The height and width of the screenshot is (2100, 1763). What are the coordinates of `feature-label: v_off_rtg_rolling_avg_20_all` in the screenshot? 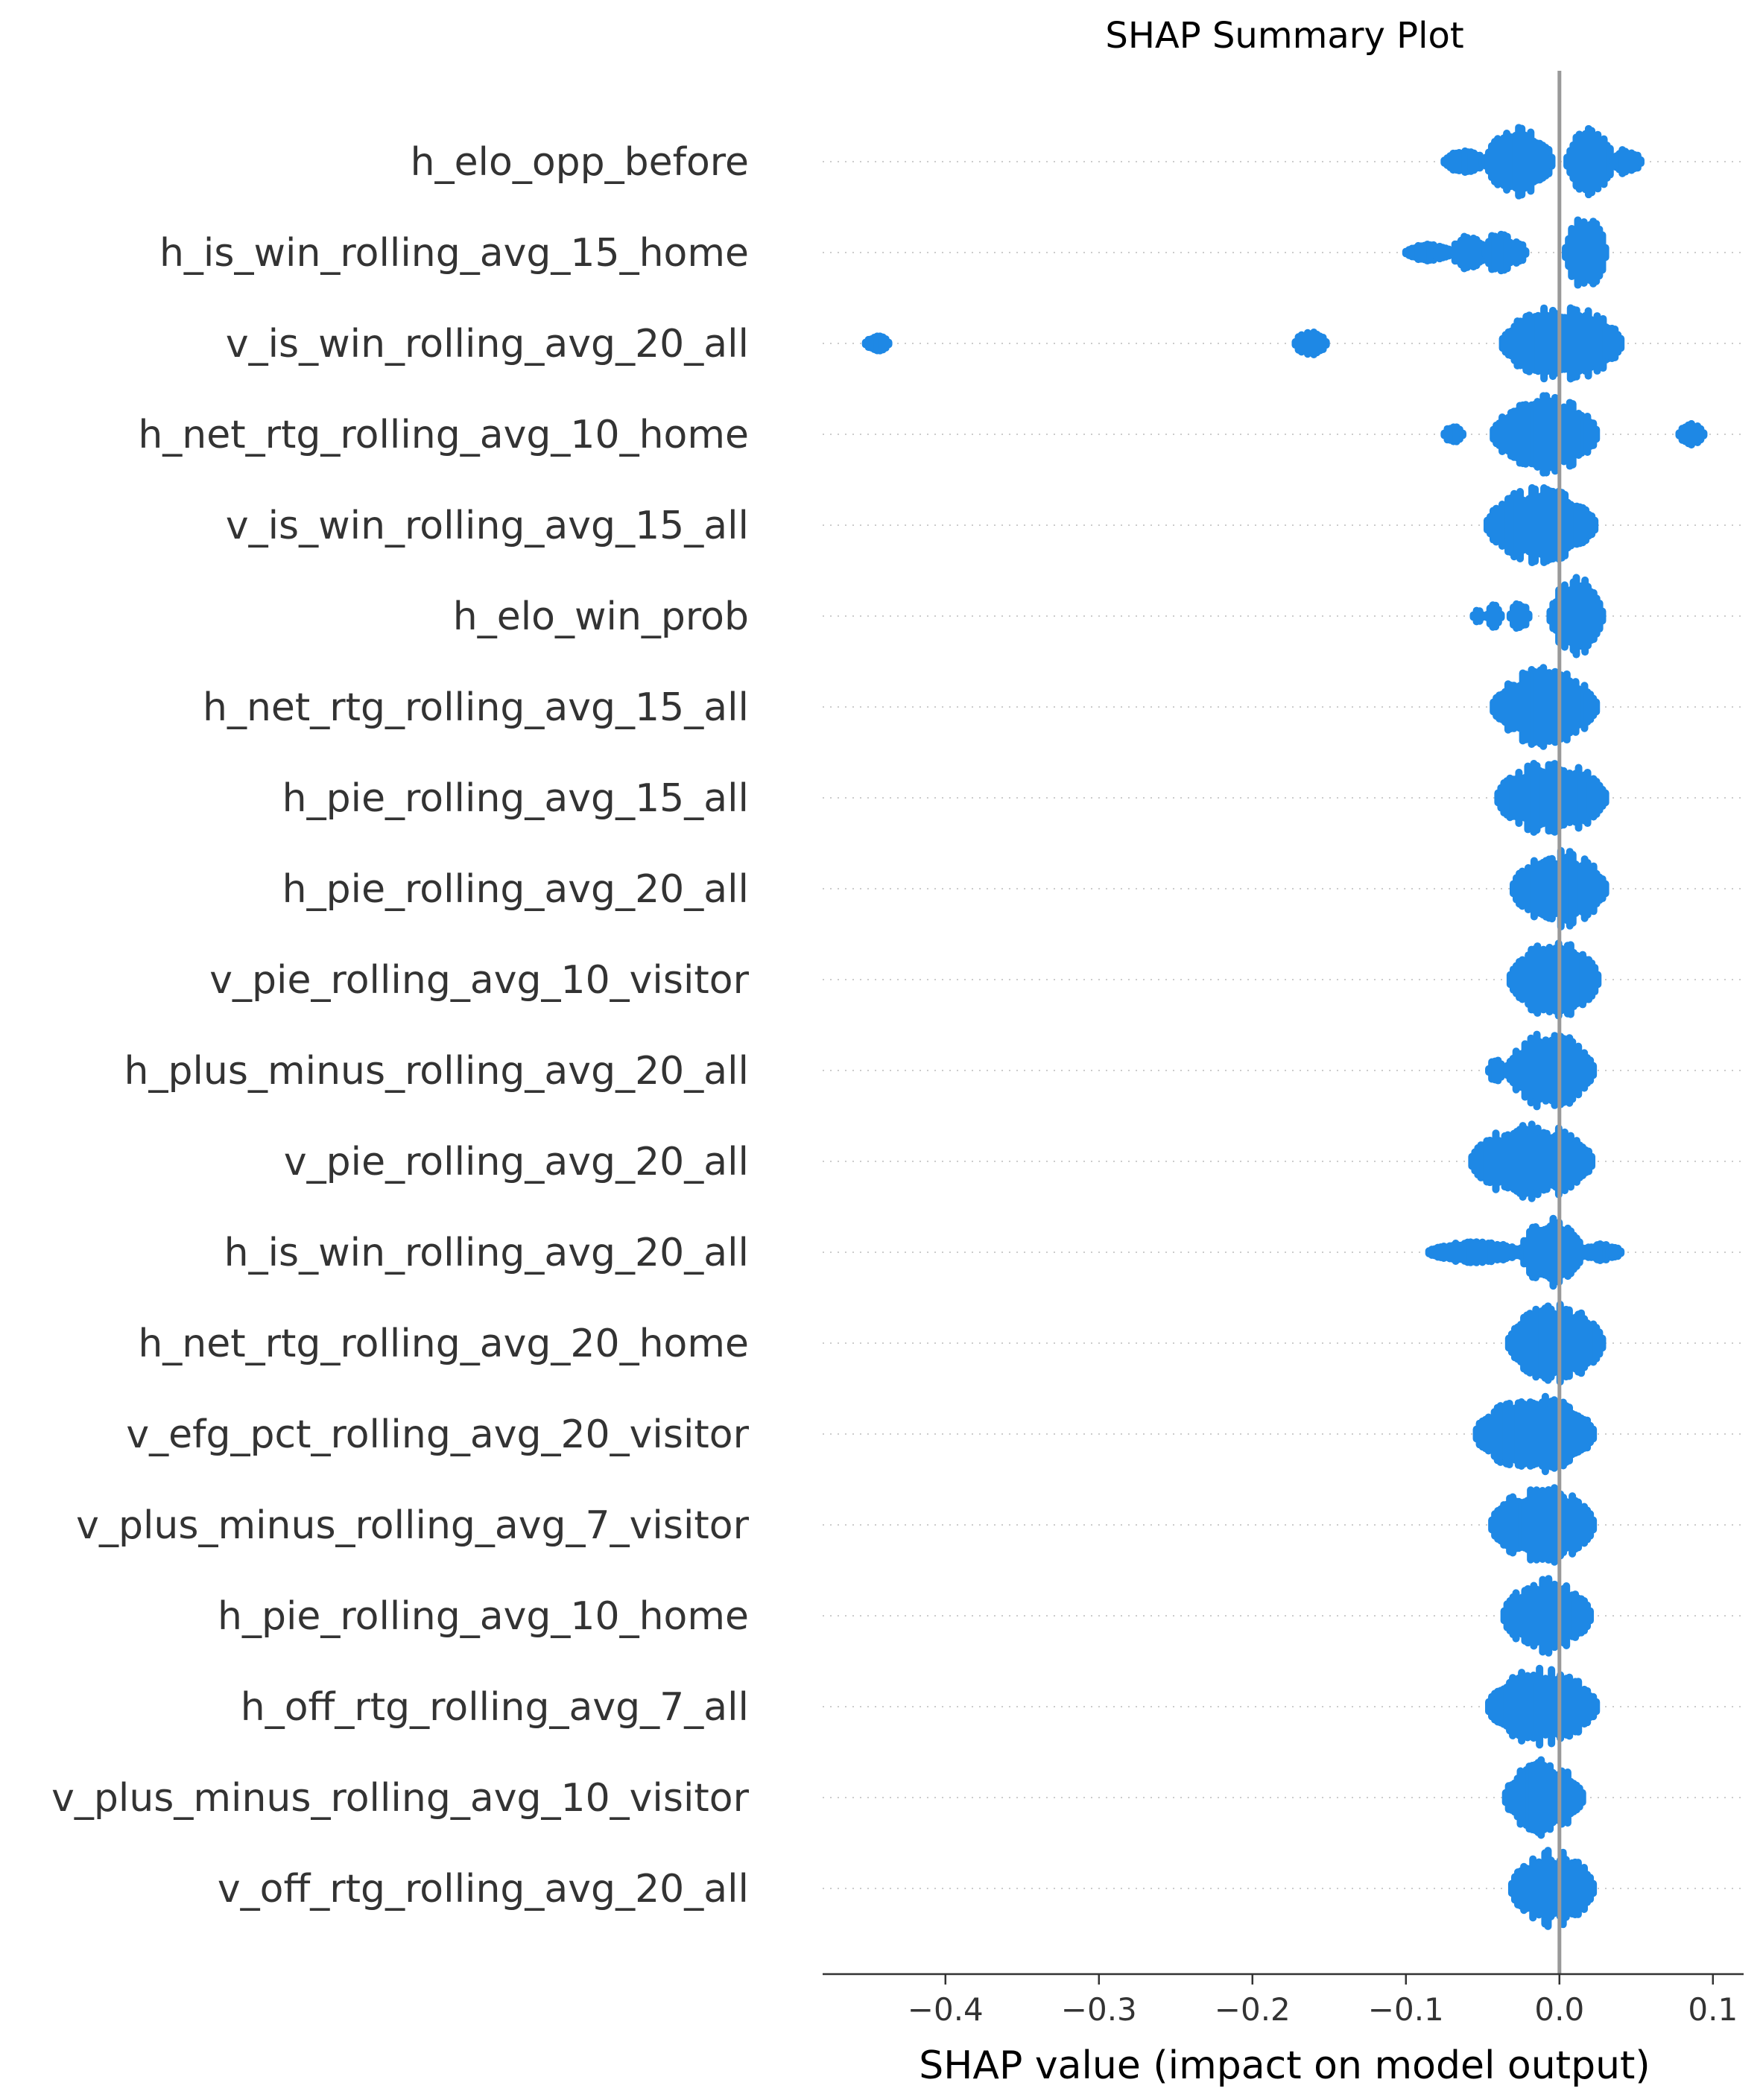 It's located at (484, 1890).